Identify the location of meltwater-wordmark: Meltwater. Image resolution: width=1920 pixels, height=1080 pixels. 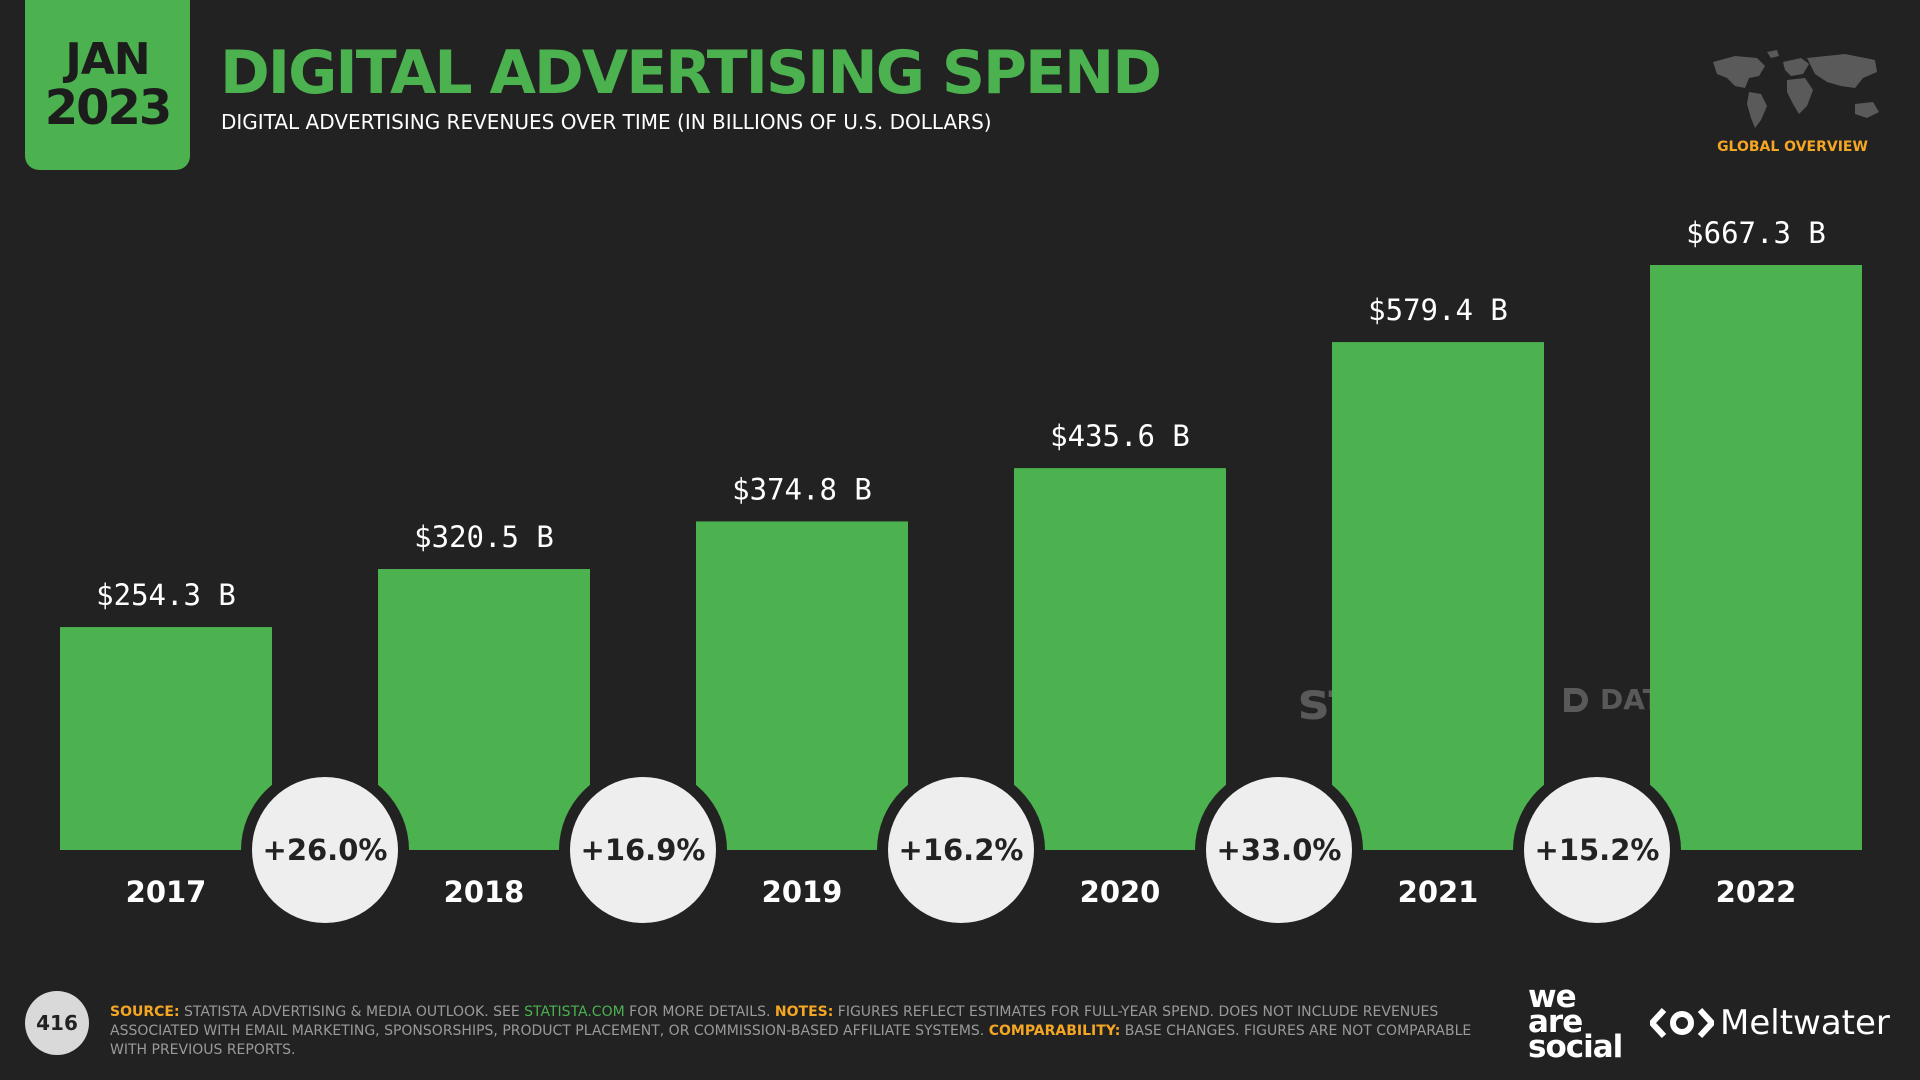
(1805, 1023).